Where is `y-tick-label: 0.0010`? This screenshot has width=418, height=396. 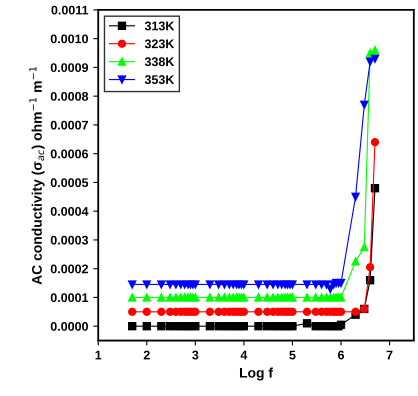 y-tick-label: 0.0010 is located at coordinates (69, 39).